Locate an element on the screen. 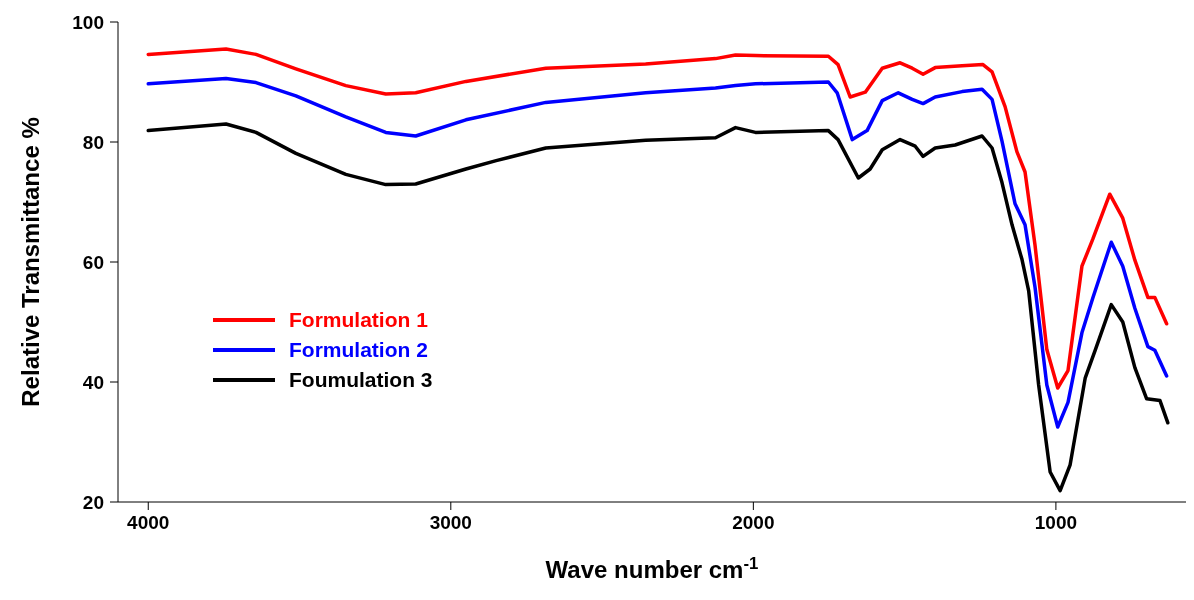 Image resolution: width=1194 pixels, height=600 pixels. x-tick-label: 1000 is located at coordinates (1056, 523).